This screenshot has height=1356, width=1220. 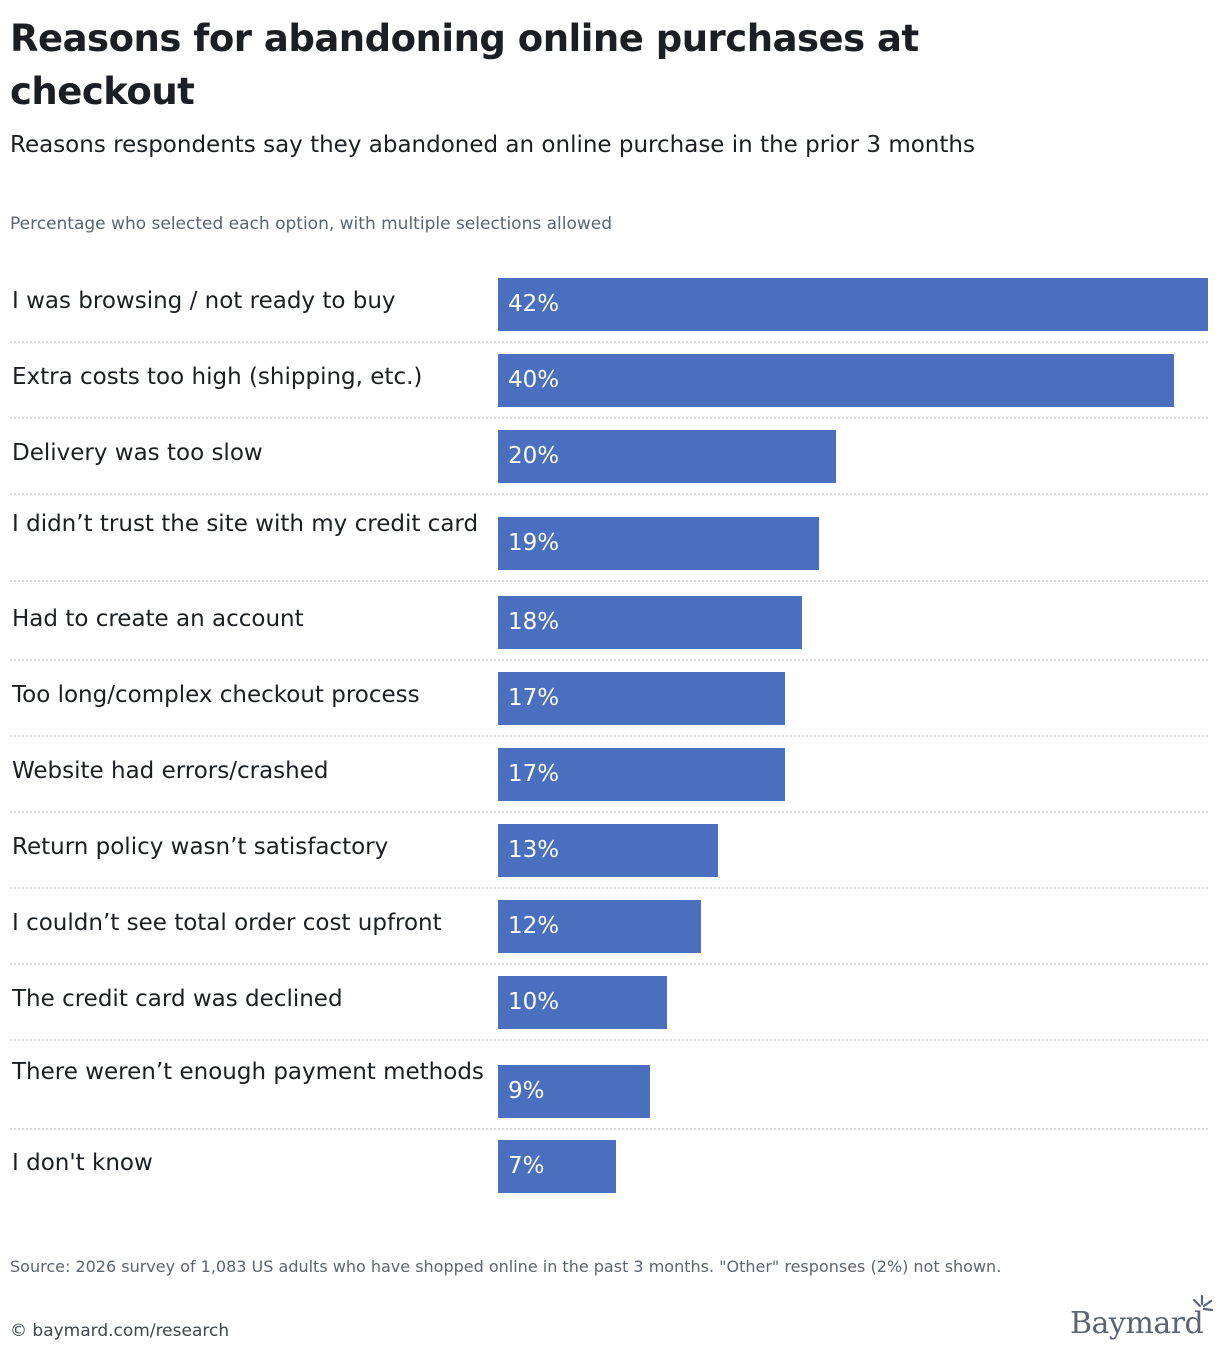 I want to click on bar-row: I don't know 7%, so click(x=610, y=1178).